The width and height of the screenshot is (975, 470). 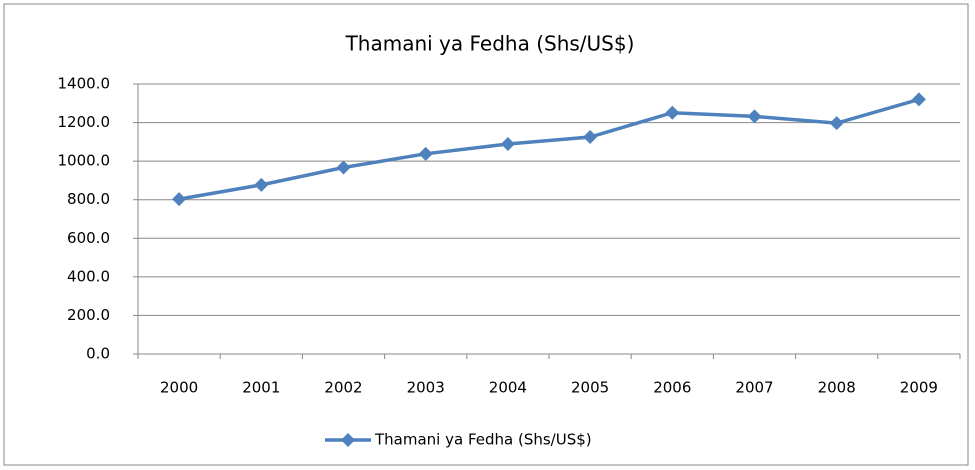 I want to click on x-tick-label: 2004, so click(x=508, y=388).